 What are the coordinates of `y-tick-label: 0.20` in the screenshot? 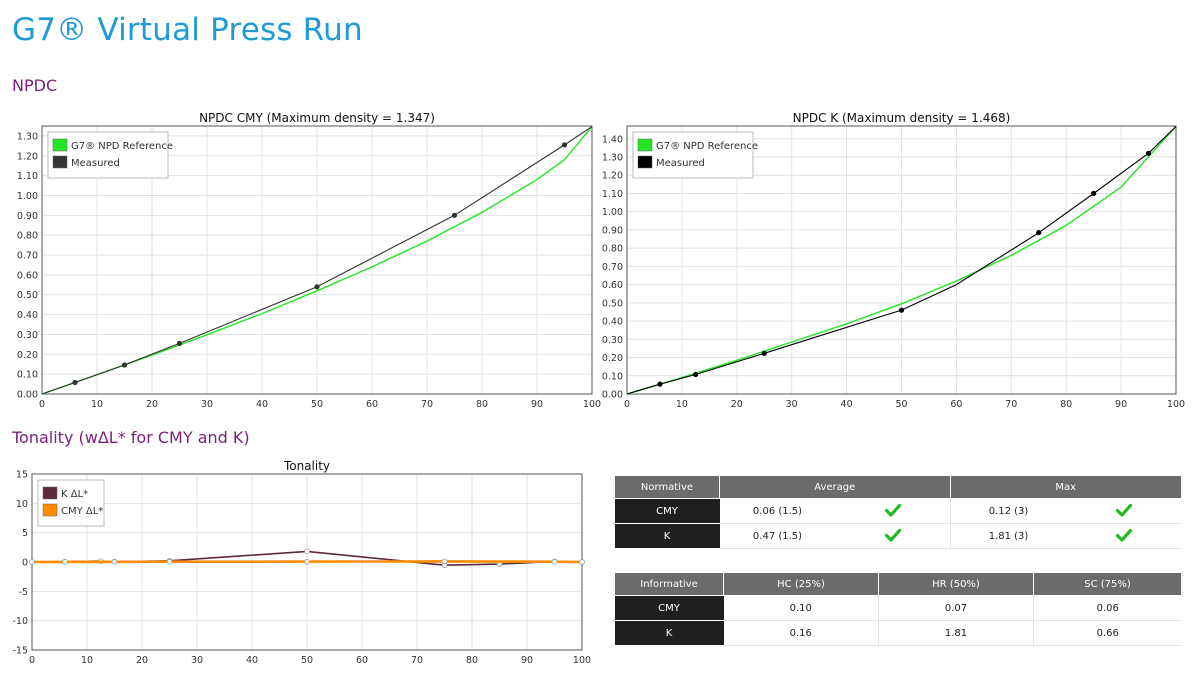 It's located at (612, 358).